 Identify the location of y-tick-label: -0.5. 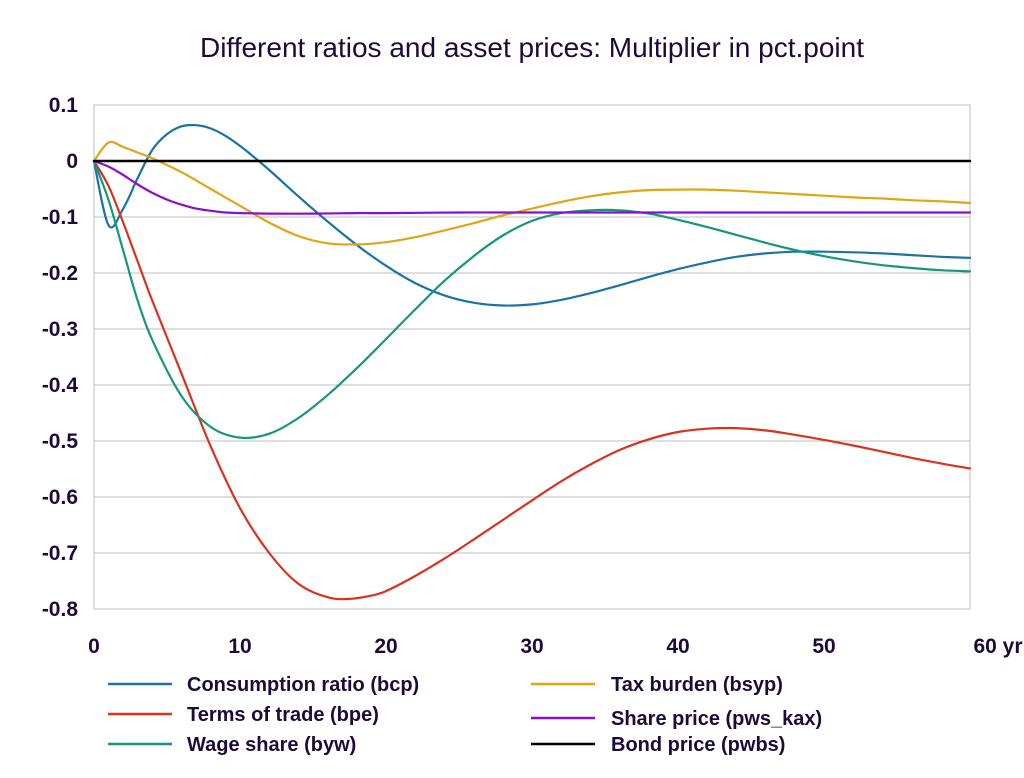
(60, 441).